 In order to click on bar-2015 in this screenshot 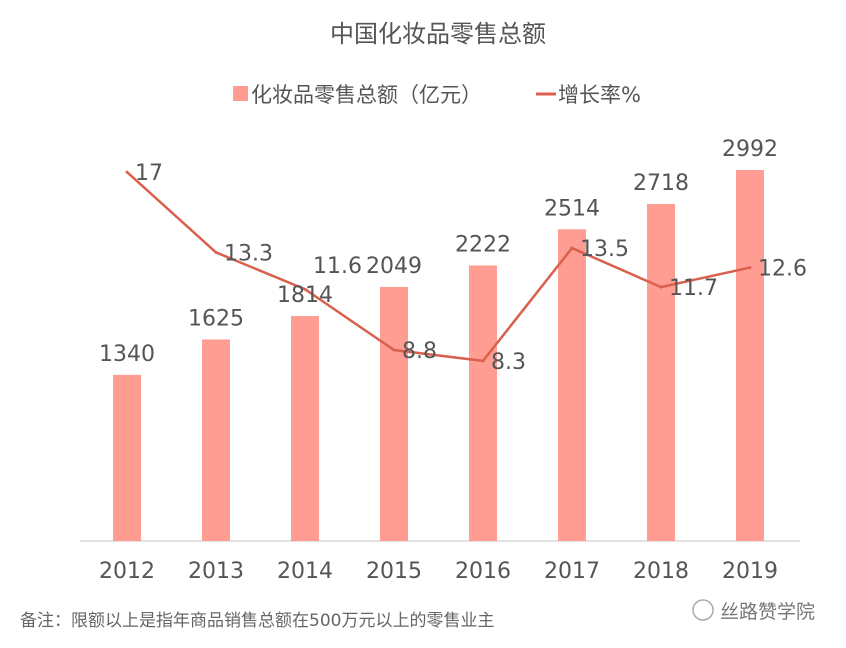, I will do `click(394, 413)`.